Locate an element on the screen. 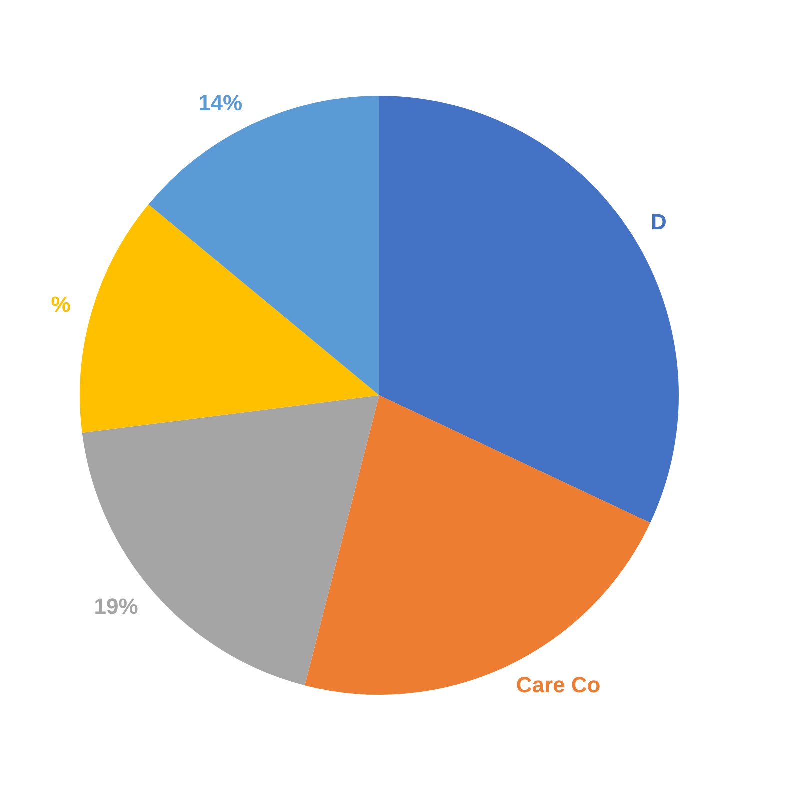 The image size is (789, 791). data-label: 19% is located at coordinates (116, 607).